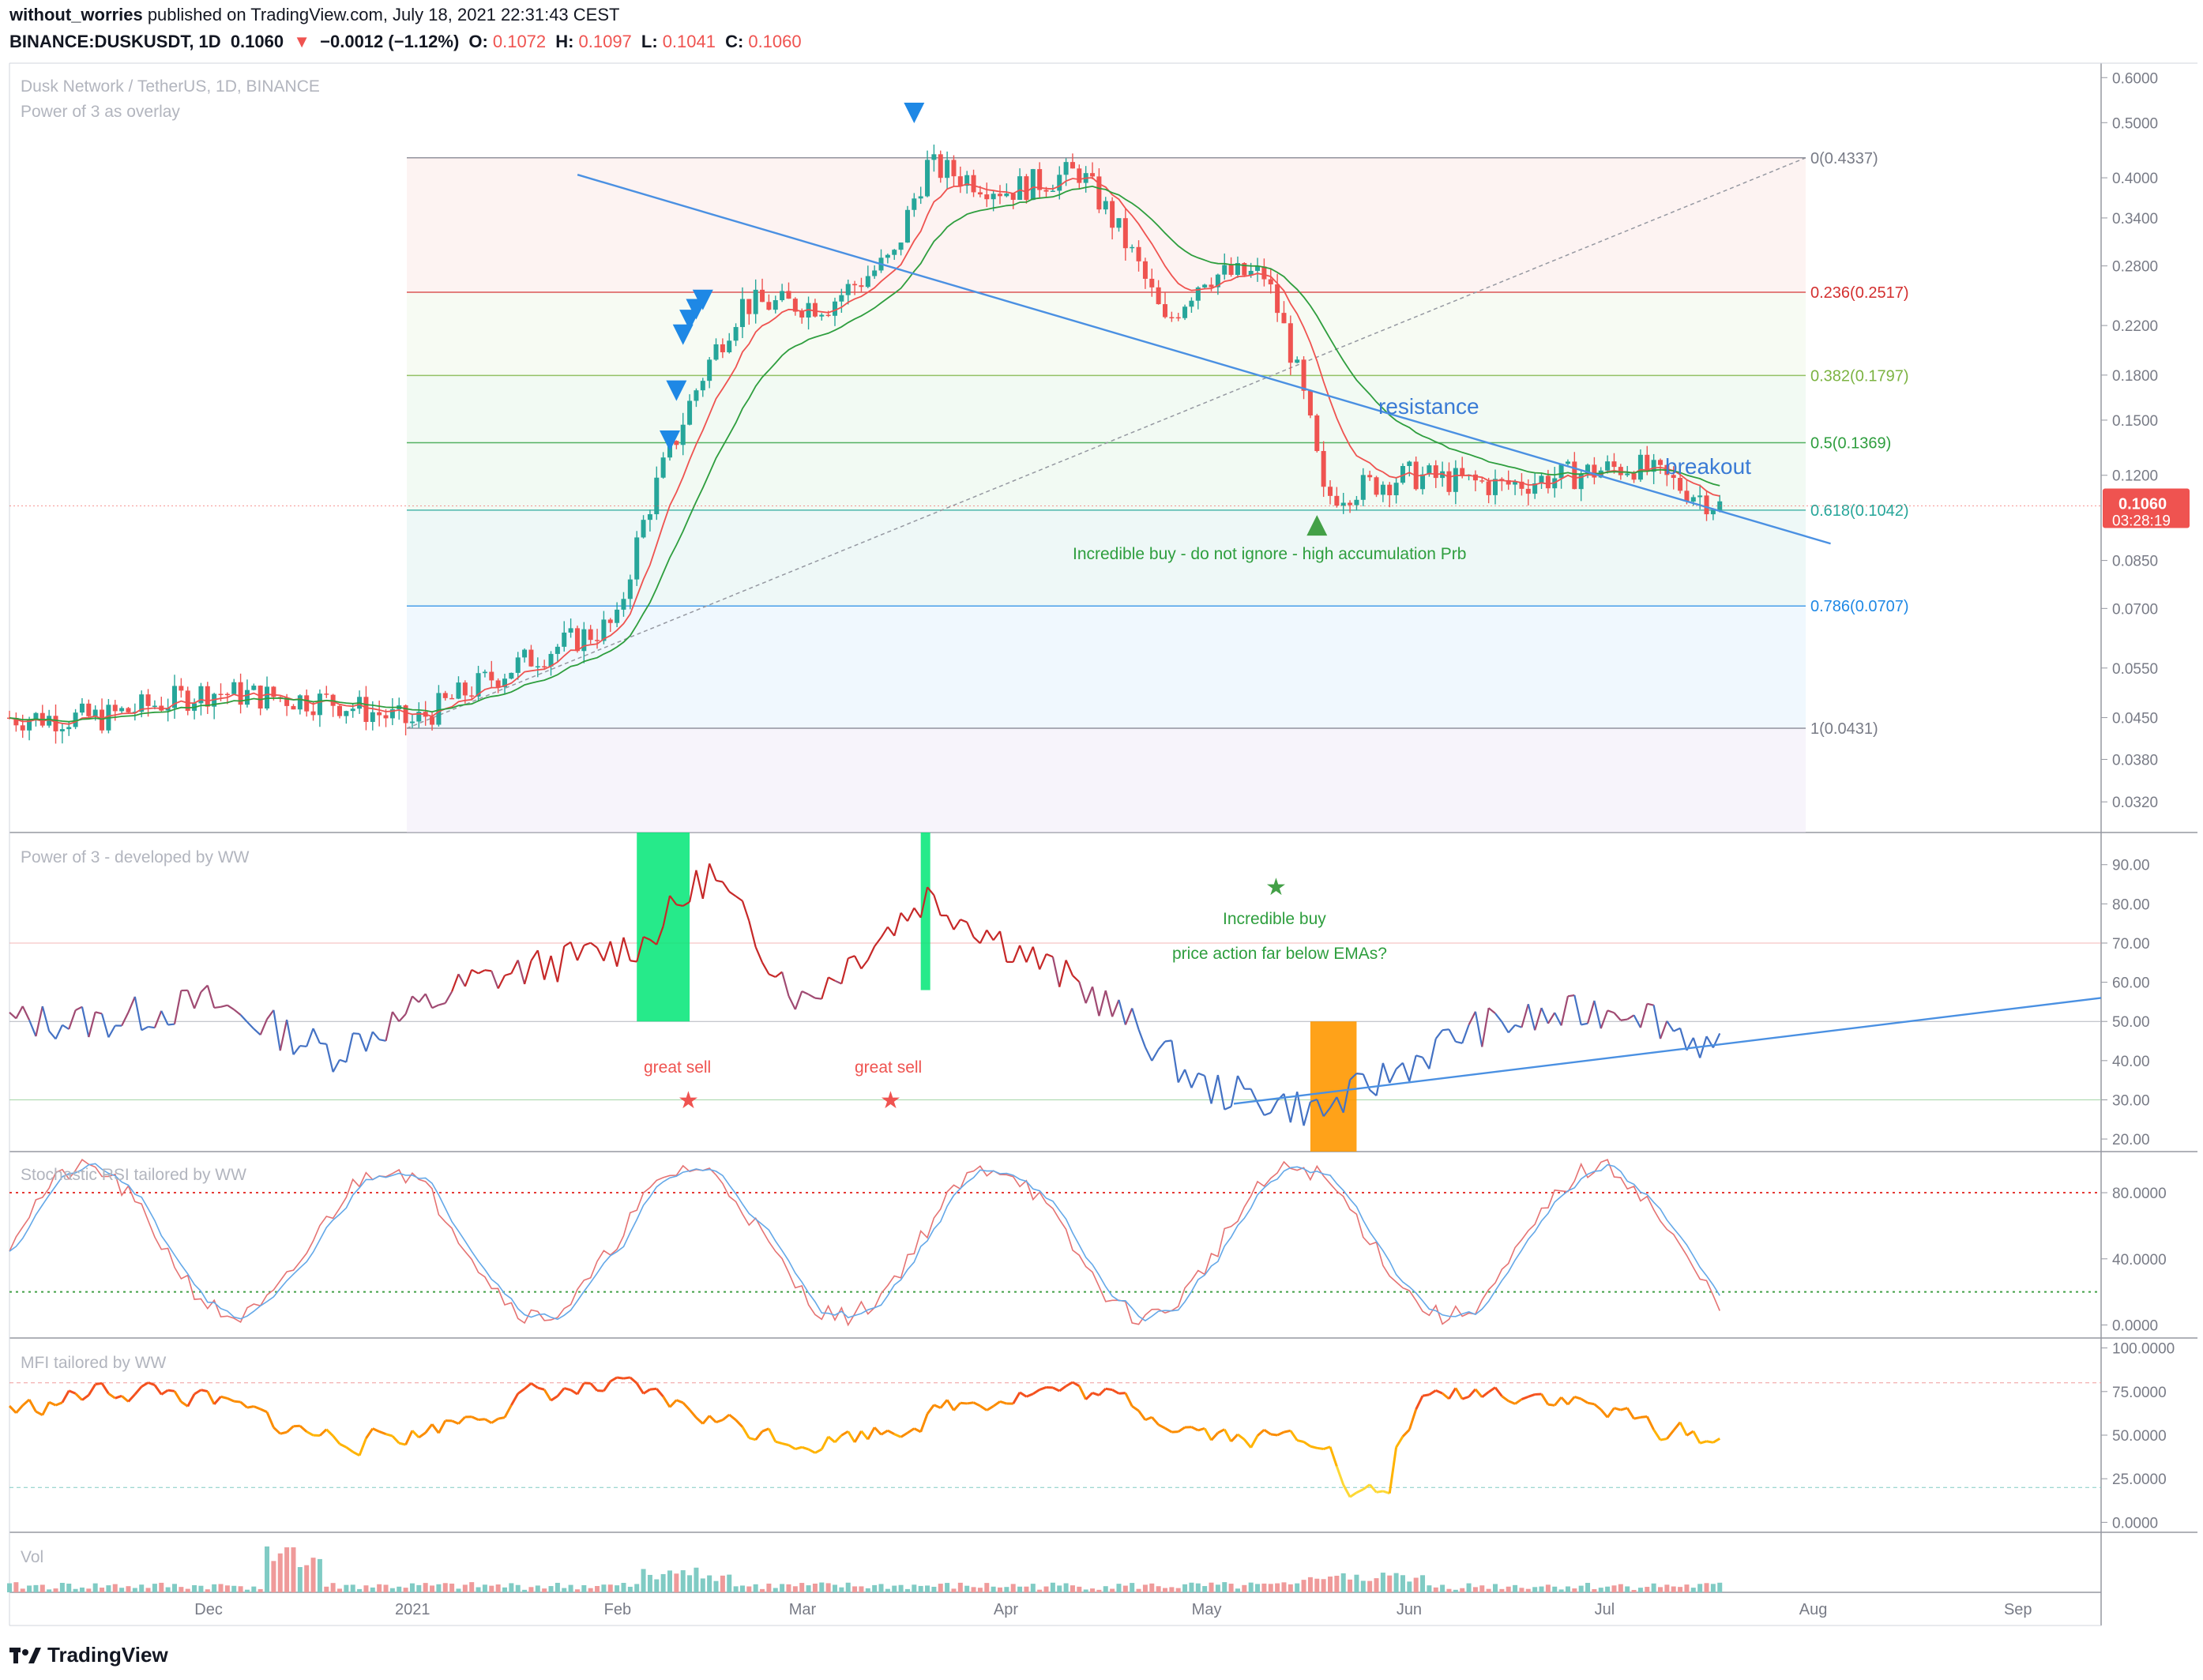 This screenshot has width=2203, height=1680. What do you see at coordinates (2139, 1436) in the screenshot?
I see `indicator-axis-label: 50.0000` at bounding box center [2139, 1436].